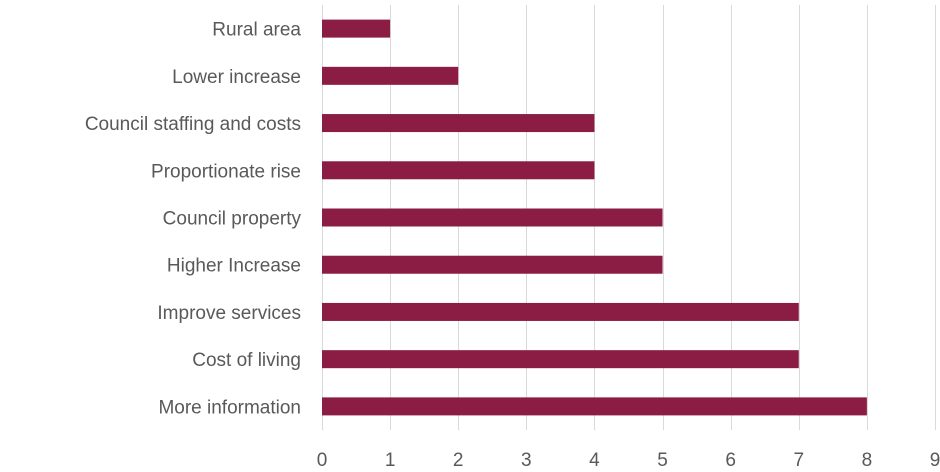 This screenshot has height=472, width=940. I want to click on category-label: Council staffing and costs, so click(193, 124).